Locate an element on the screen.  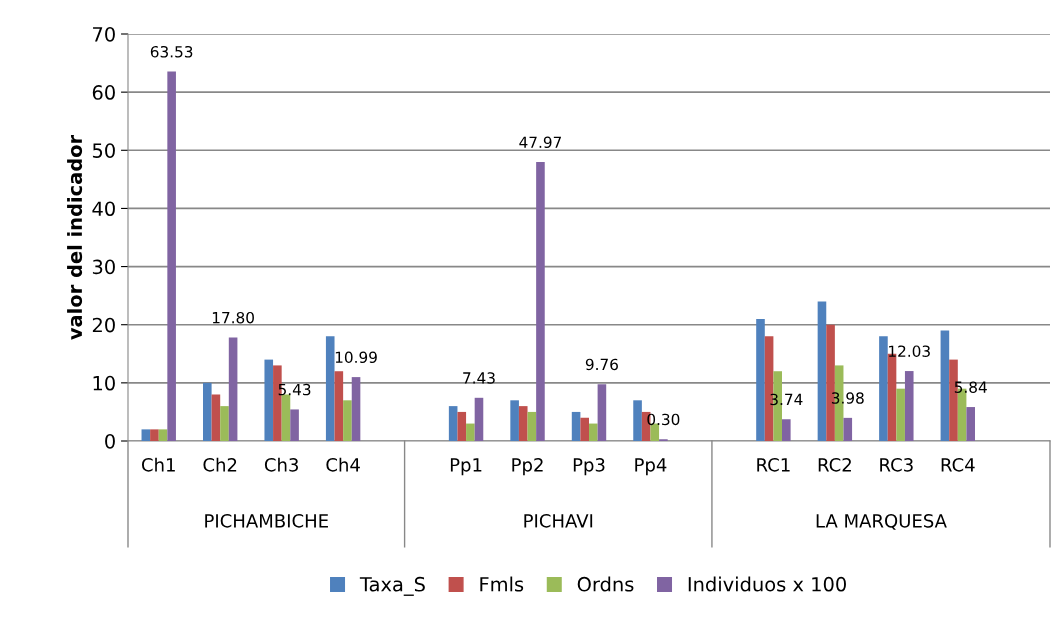
data-label: 47.97 is located at coordinates (540, 142).